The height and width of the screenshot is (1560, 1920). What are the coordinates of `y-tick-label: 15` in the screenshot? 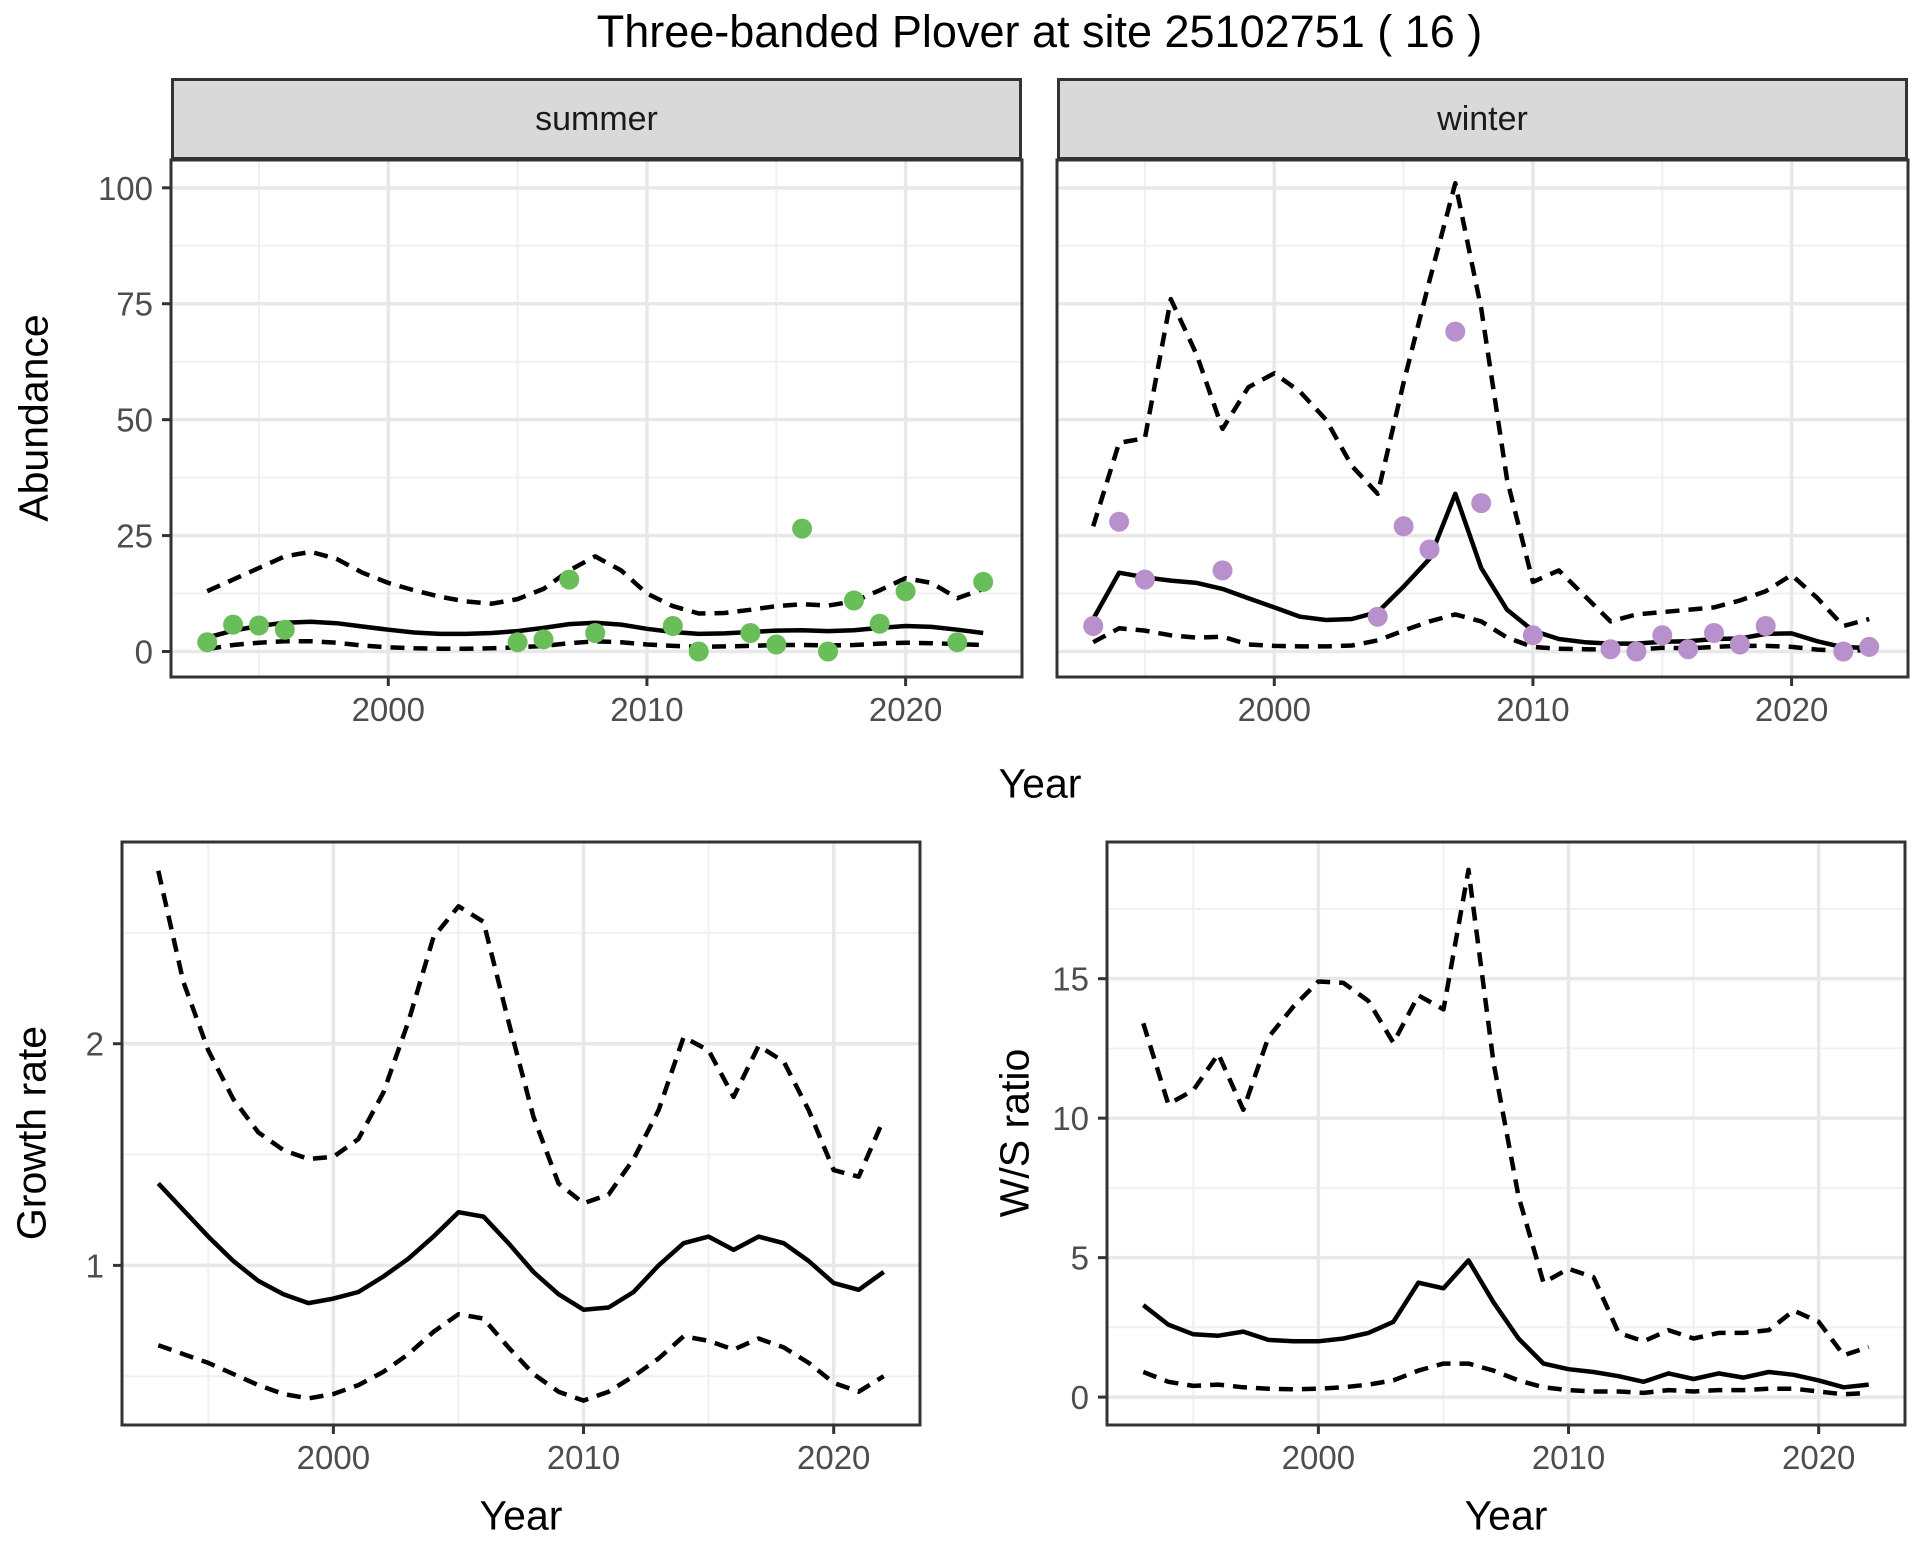 It's located at (1070, 979).